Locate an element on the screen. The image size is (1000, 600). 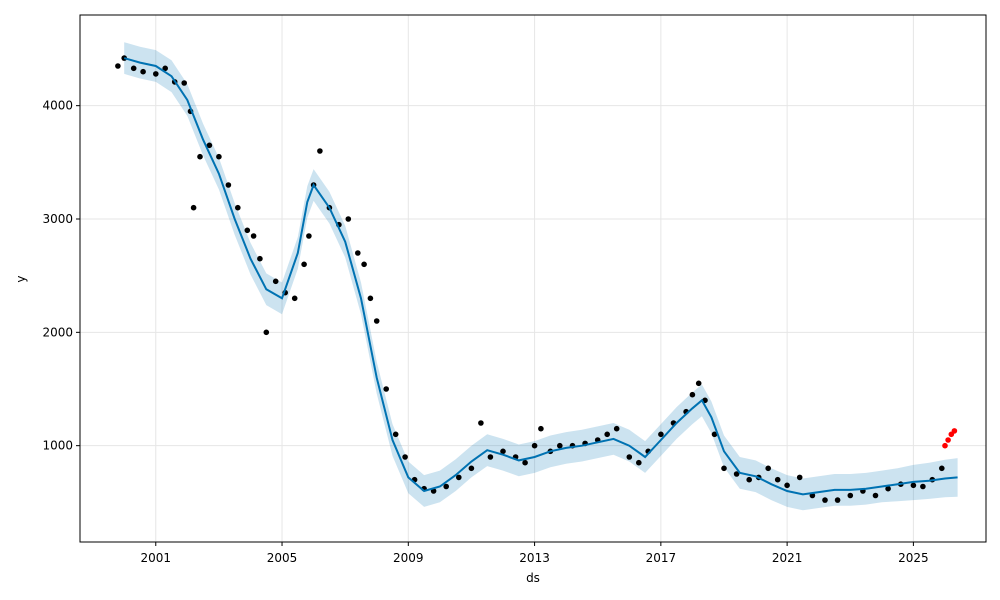
x-tick-label: 2005 is located at coordinates (282, 558).